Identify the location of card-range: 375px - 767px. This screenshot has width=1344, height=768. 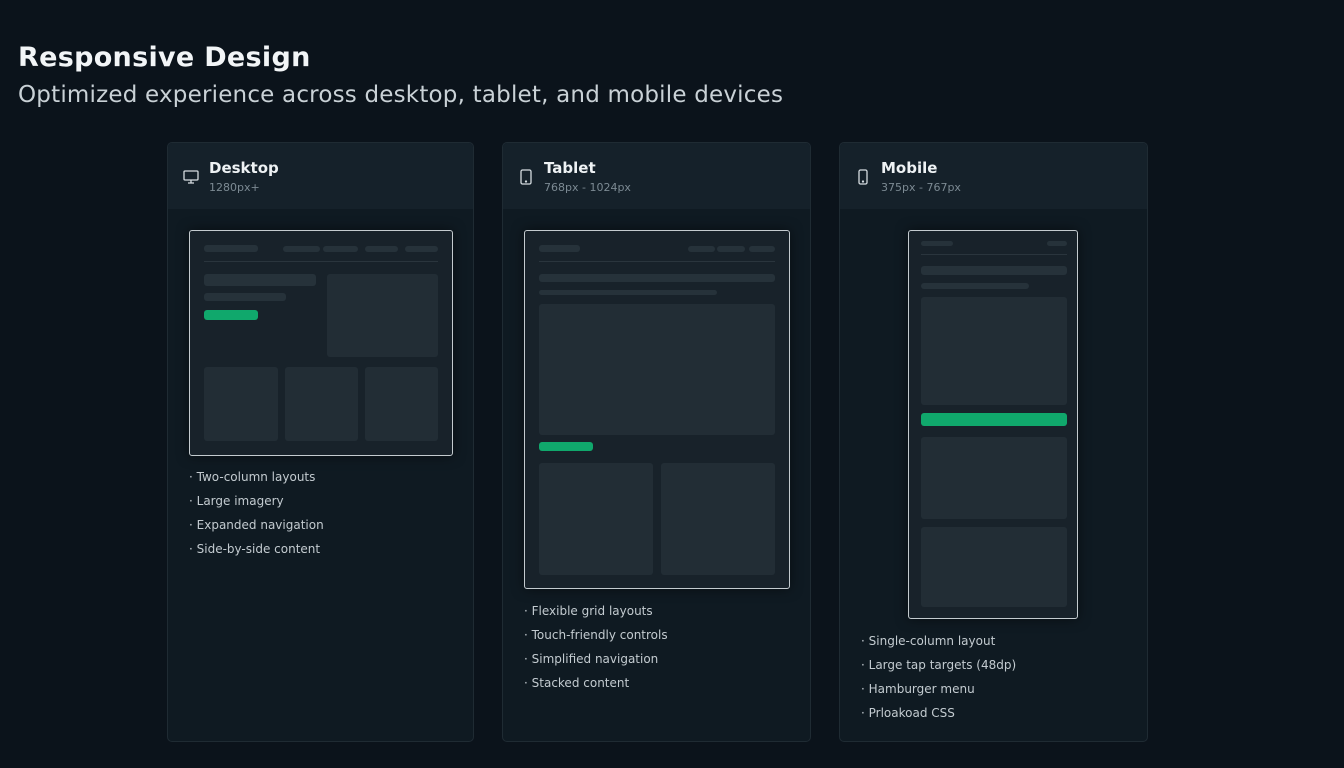
(921, 187).